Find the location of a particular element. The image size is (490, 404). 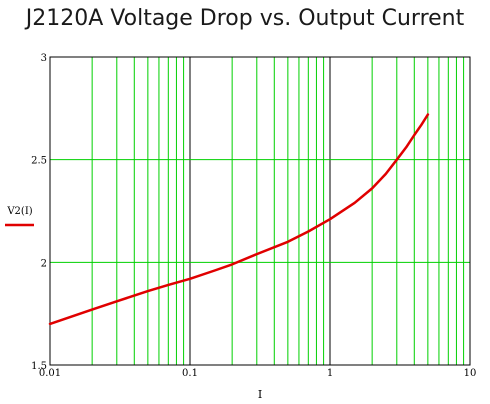

legend-label: V2(I) is located at coordinates (19, 211).